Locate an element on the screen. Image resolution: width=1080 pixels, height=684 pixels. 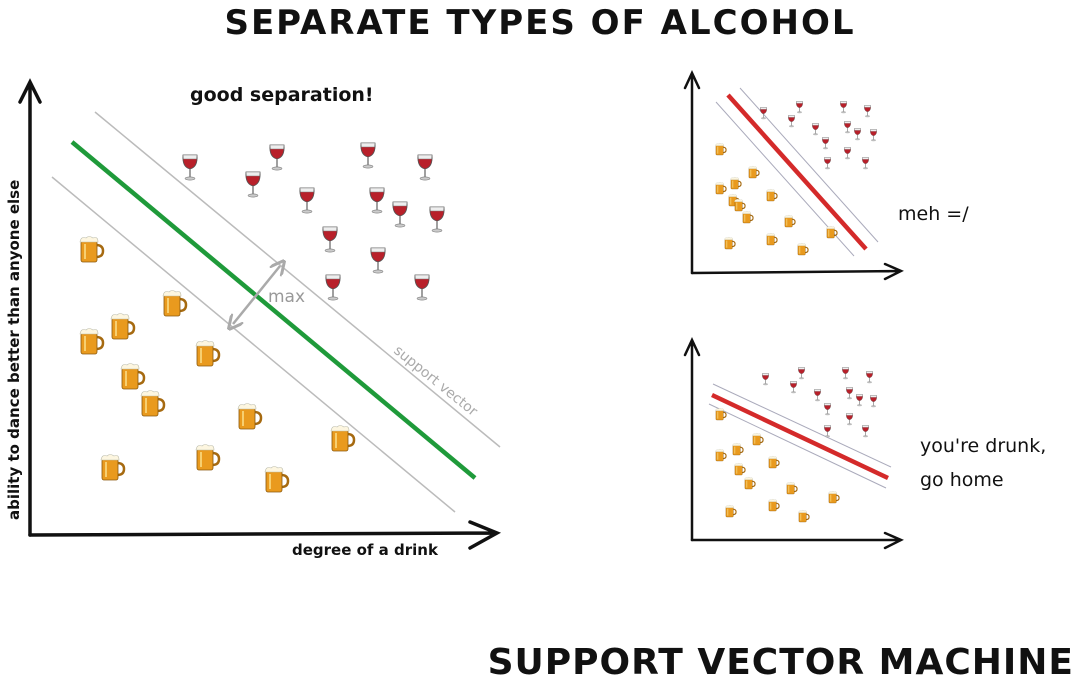
margin-label: max is located at coordinates (286, 297).